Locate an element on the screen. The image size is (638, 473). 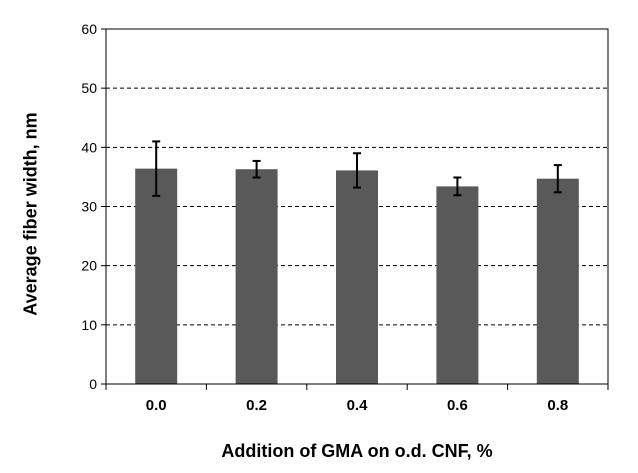
x-axis-label: Addition of GMA on o.d. CNF, % is located at coordinates (357, 451).